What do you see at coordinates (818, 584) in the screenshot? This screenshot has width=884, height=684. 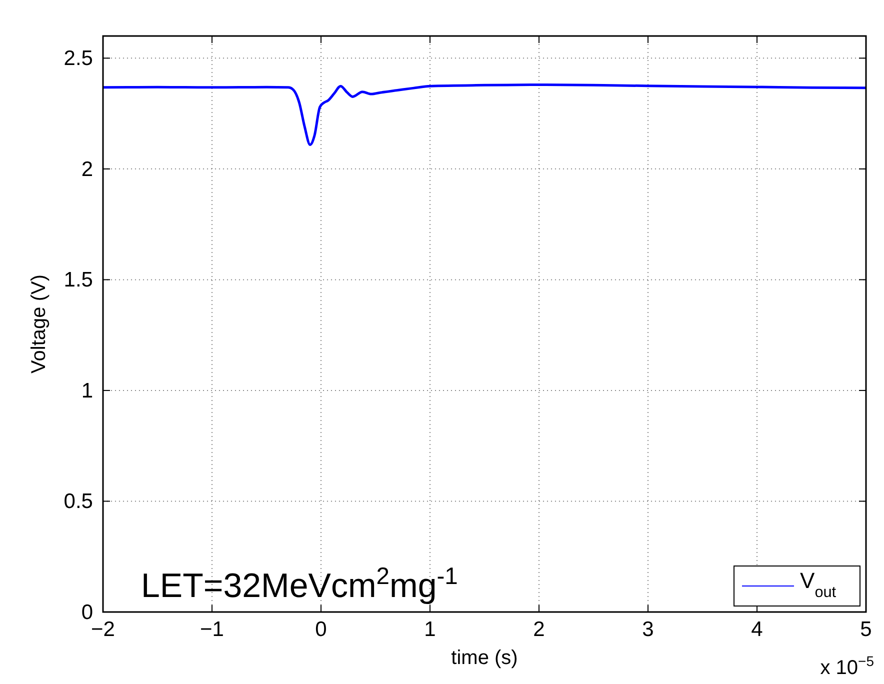 I see `legend-label: V$_{out}$` at bounding box center [818, 584].